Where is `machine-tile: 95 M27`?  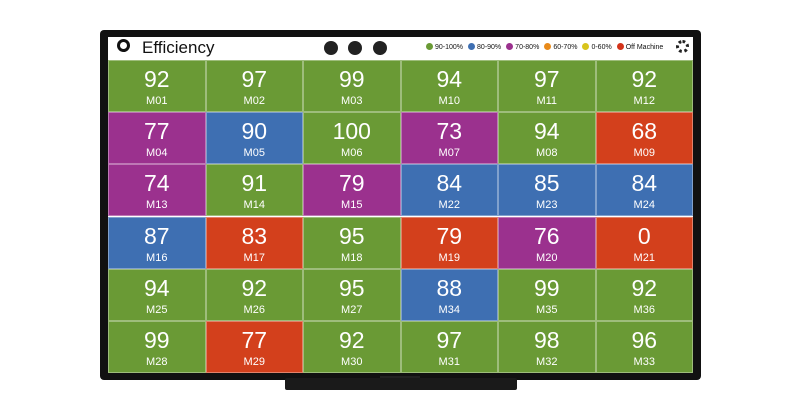 machine-tile: 95 M27 is located at coordinates (352, 294).